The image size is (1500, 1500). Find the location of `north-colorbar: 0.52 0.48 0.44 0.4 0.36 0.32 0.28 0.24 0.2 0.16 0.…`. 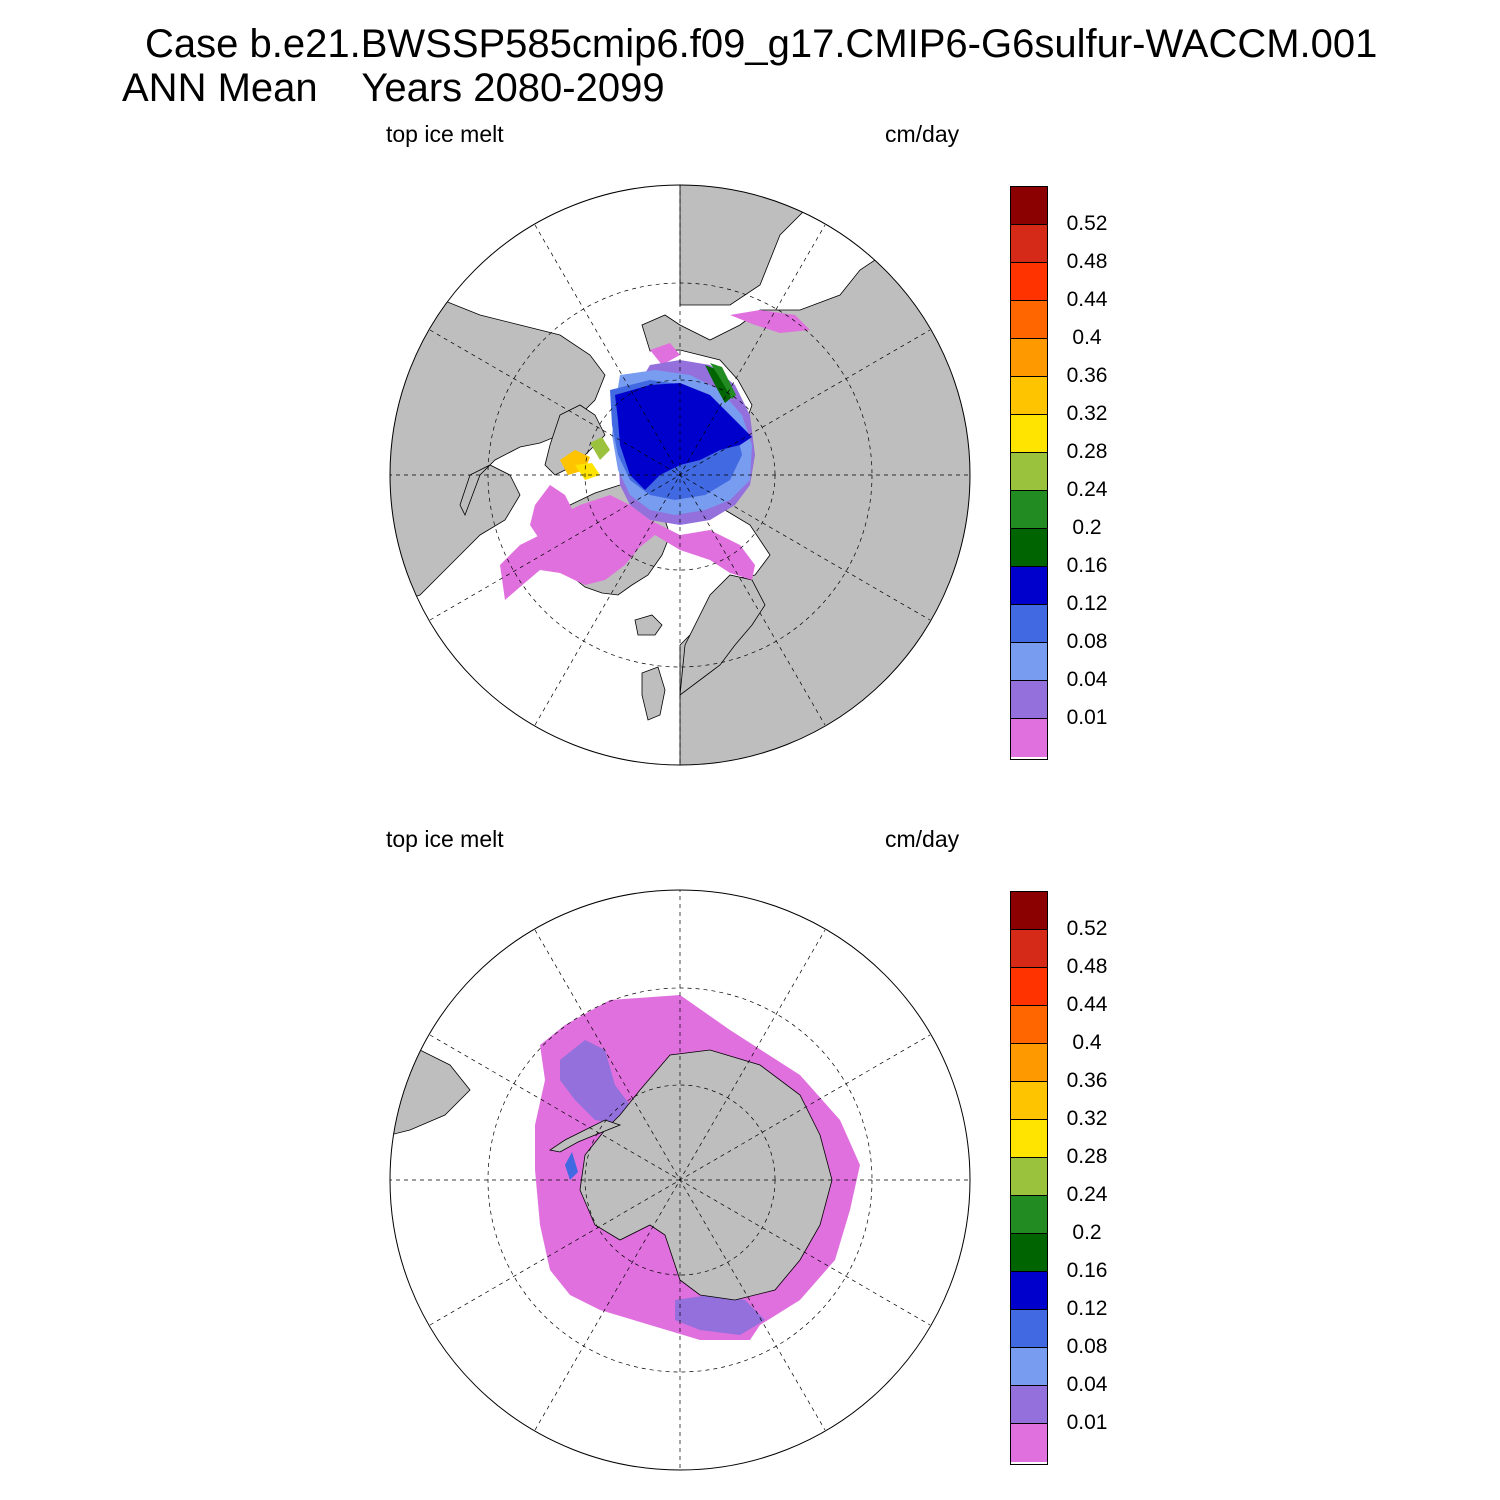

north-colorbar: 0.52 0.48 0.44 0.4 0.36 0.32 0.28 0.24 0.2 0.16 0.… is located at coordinates (1070, 473).